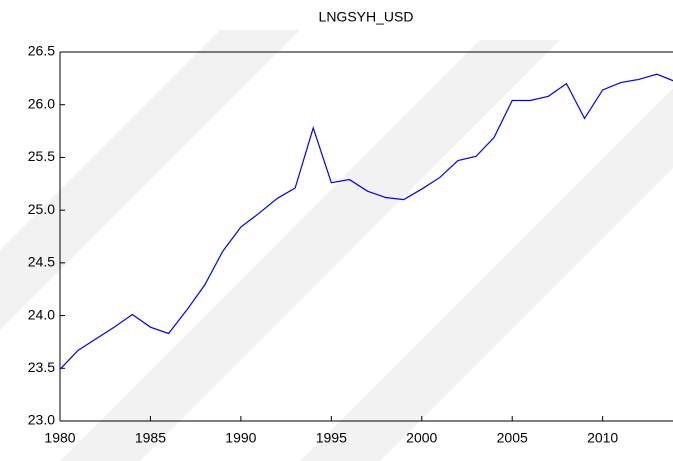 The image size is (673, 461). I want to click on y-tick-label: 23.5, so click(41, 367).